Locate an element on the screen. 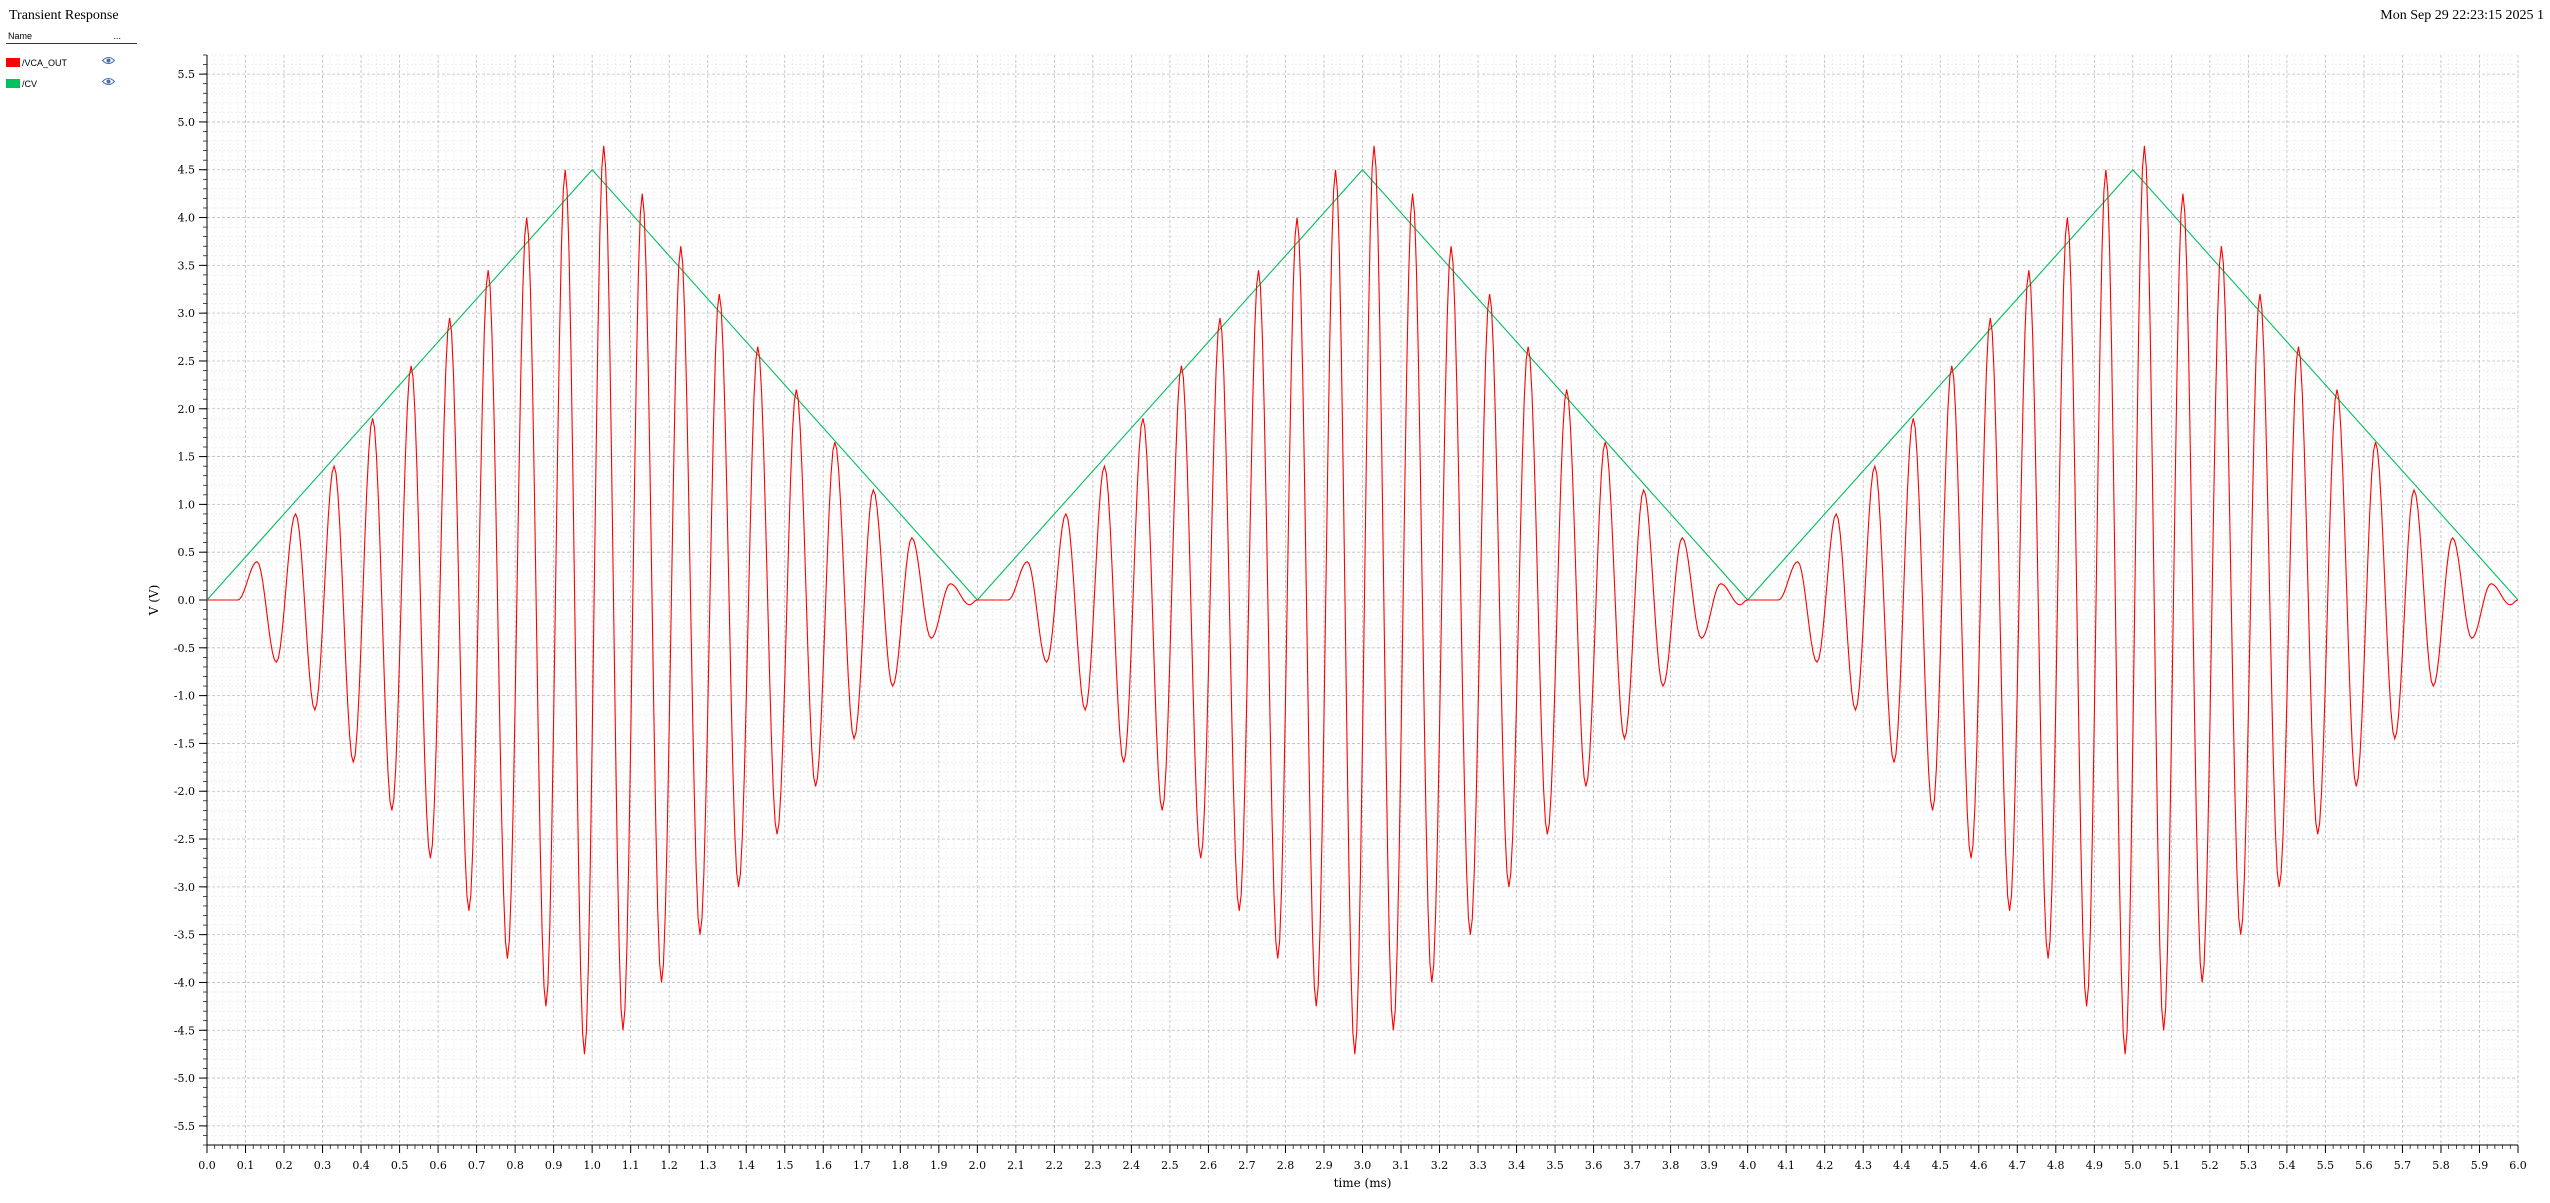  x-tick-label: 1.5 is located at coordinates (785, 1165).